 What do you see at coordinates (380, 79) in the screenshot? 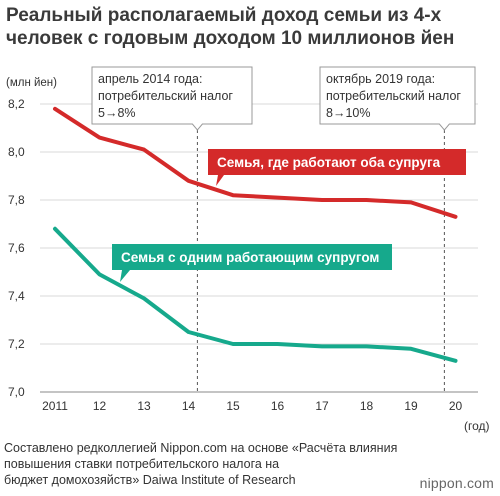
I see `event-callout-text: октябрь 2019 года:` at bounding box center [380, 79].